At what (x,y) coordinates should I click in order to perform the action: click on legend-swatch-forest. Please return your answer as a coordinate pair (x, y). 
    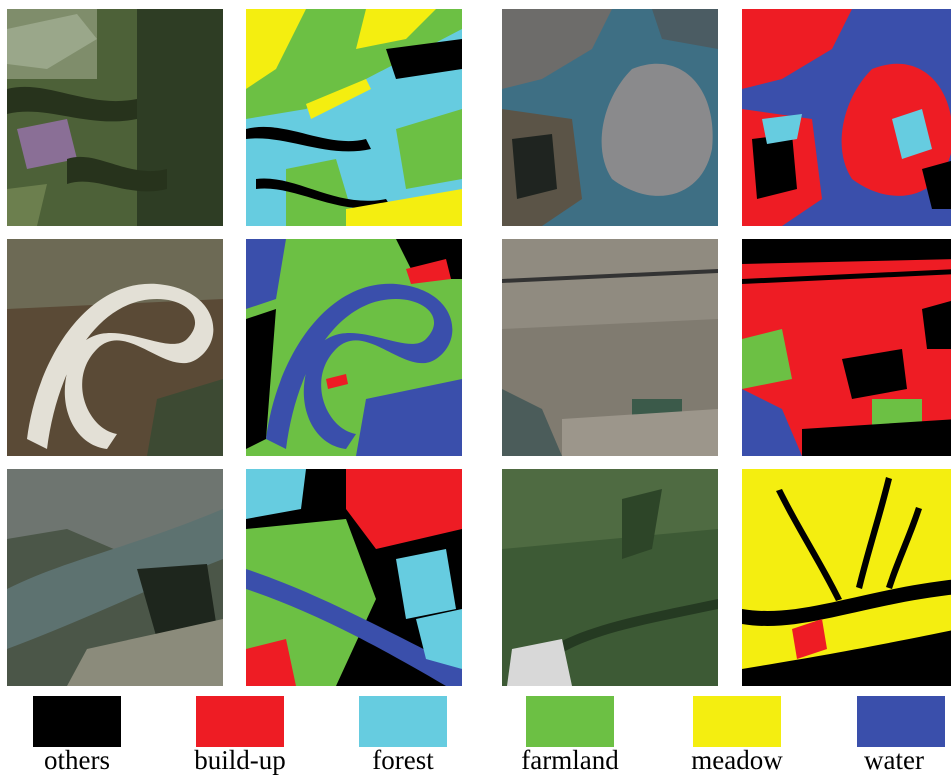
    Looking at the image, I should click on (403, 721).